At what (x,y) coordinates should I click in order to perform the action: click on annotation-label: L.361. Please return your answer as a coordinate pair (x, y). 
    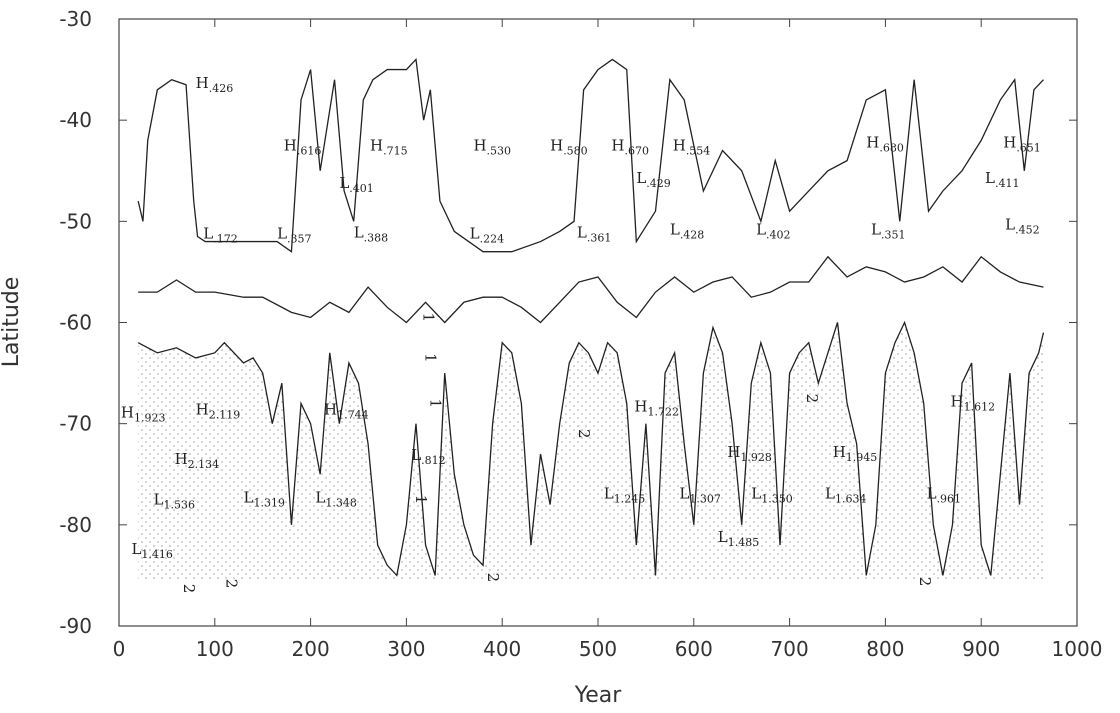
    Looking at the image, I should click on (594, 234).